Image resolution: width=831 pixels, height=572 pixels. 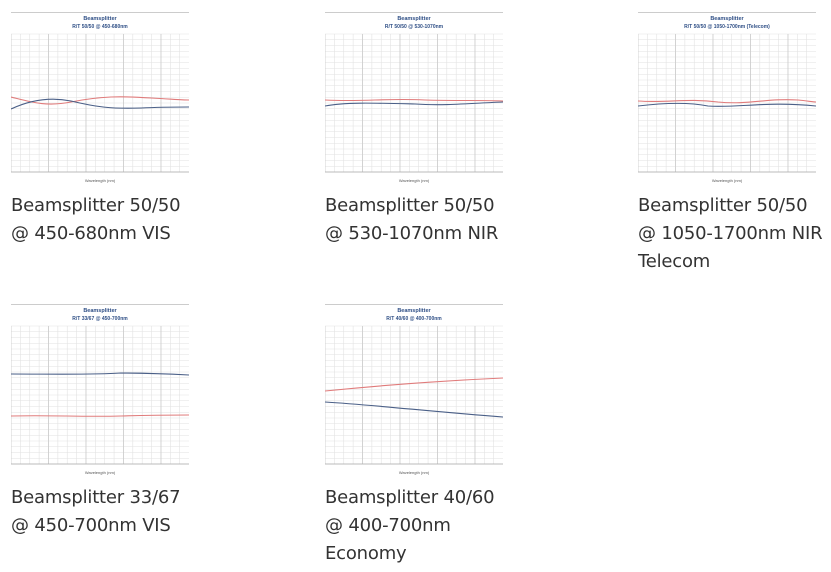 I want to click on thumb-subtitle: R/T 50/50 @ 530-1070nm, so click(x=414, y=27).